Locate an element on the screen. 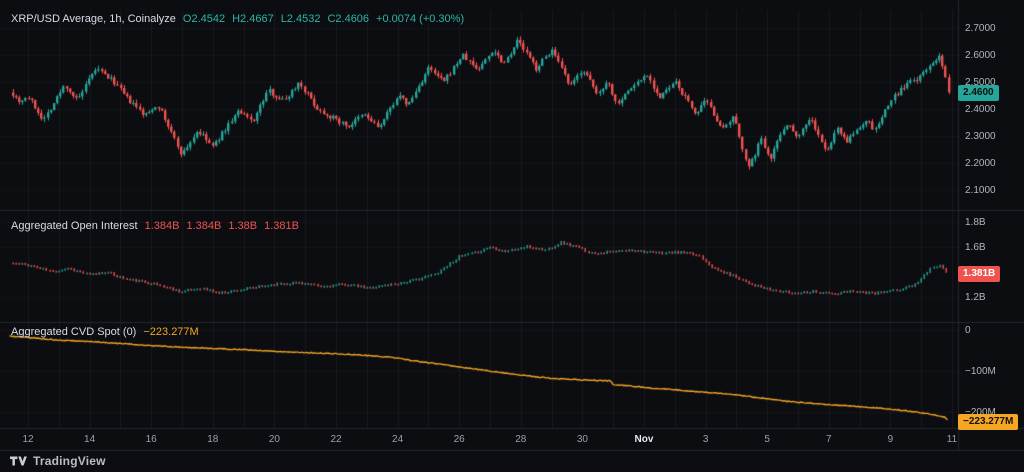 The image size is (1024, 472). tradingview-brand: TradingView is located at coordinates (69, 461).